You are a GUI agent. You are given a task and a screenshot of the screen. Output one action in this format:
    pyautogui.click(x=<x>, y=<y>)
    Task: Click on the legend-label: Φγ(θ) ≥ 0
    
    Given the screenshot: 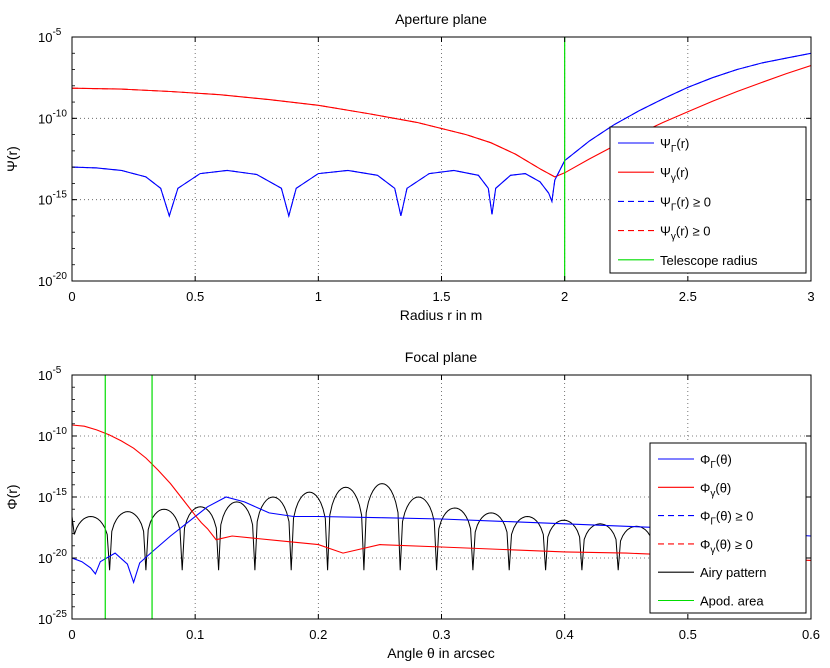 What is the action you would take?
    pyautogui.click(x=726, y=546)
    